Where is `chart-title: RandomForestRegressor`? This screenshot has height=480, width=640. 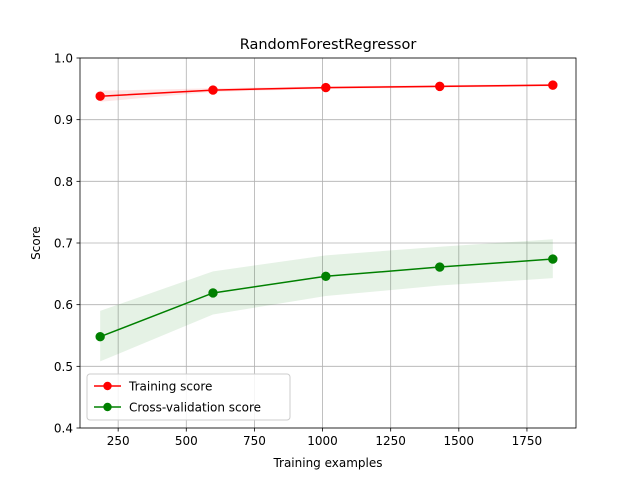 chart-title: RandomForestRegressor is located at coordinates (328, 45).